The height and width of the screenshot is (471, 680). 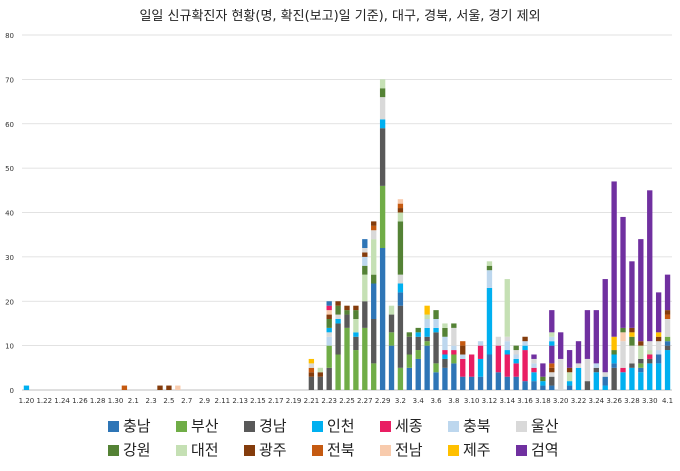 I want to click on legend-label: 세종, so click(x=409, y=426).